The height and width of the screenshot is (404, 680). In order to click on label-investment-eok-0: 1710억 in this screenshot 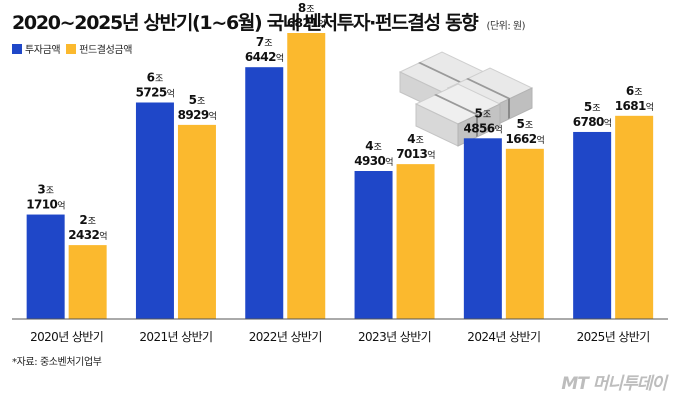, I will do `click(45, 205)`.